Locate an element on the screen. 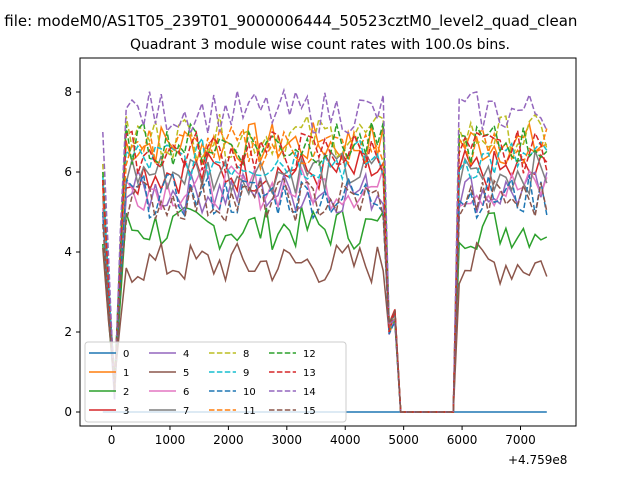  y-tick-label: 2 is located at coordinates (68, 332).